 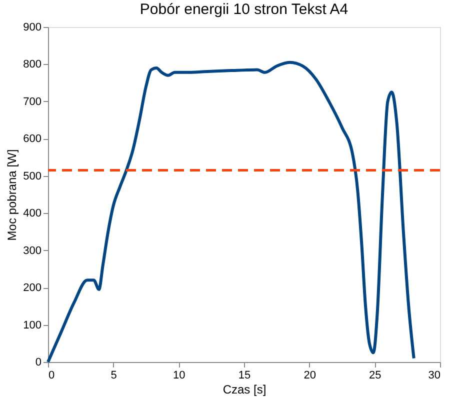 What do you see at coordinates (32, 250) in the screenshot?
I see `y-tick-label: 300` at bounding box center [32, 250].